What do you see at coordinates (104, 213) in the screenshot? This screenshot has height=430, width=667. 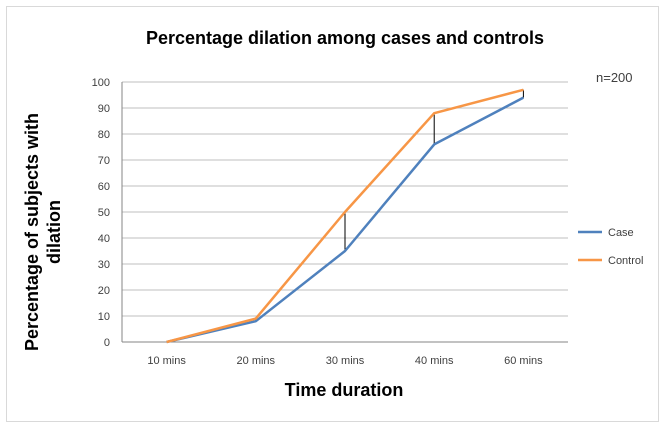 I see `y-tick-label: 50` at bounding box center [104, 213].